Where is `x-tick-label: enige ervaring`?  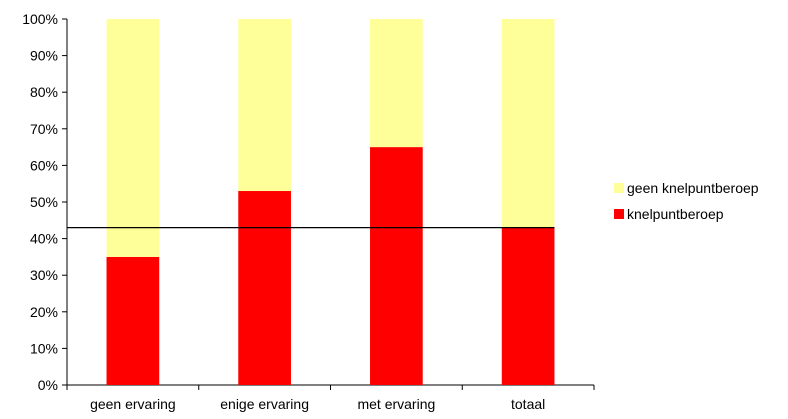 x-tick-label: enige ervaring is located at coordinates (264, 404).